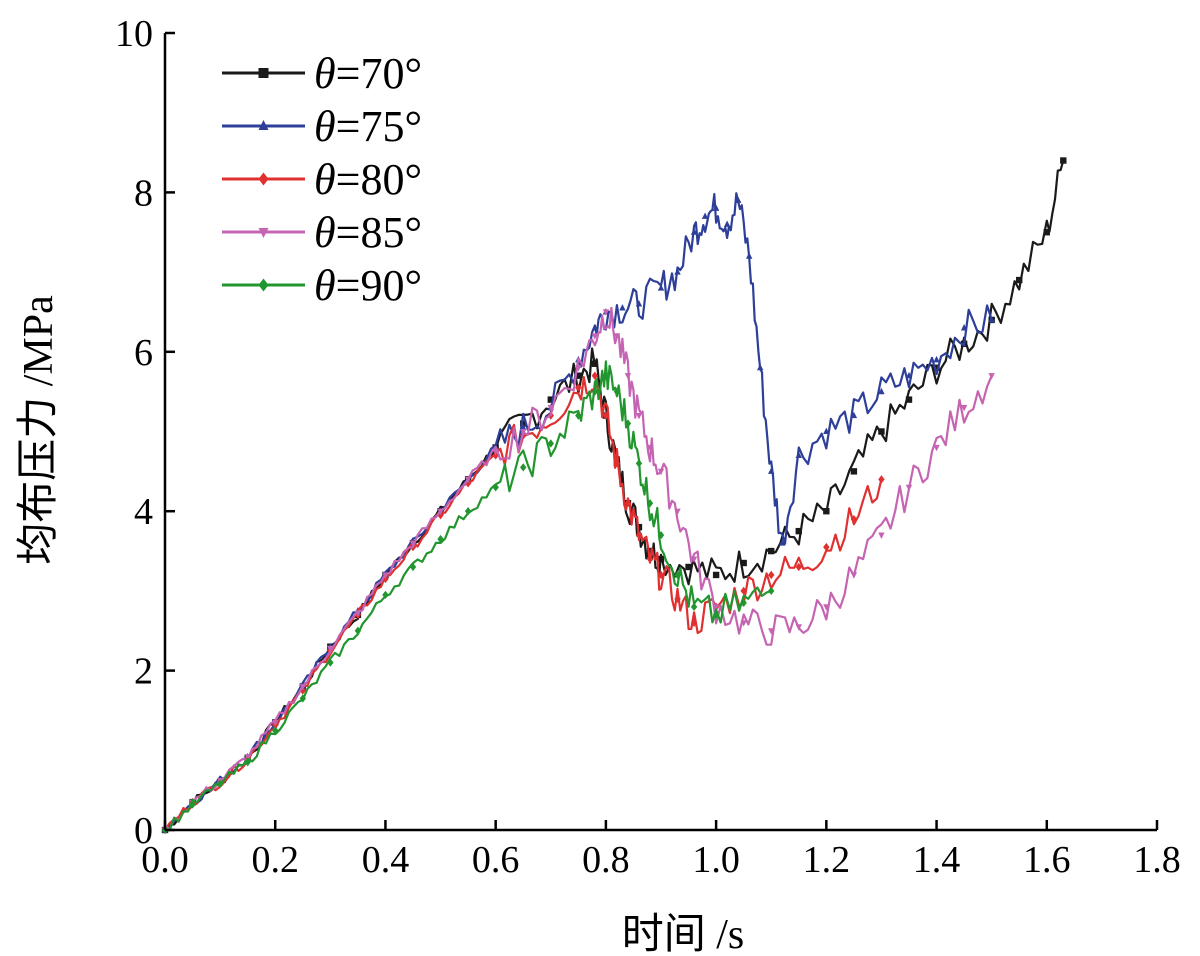 The height and width of the screenshot is (956, 1200). I want to click on legend-item: θ=70°, so click(322, 73).